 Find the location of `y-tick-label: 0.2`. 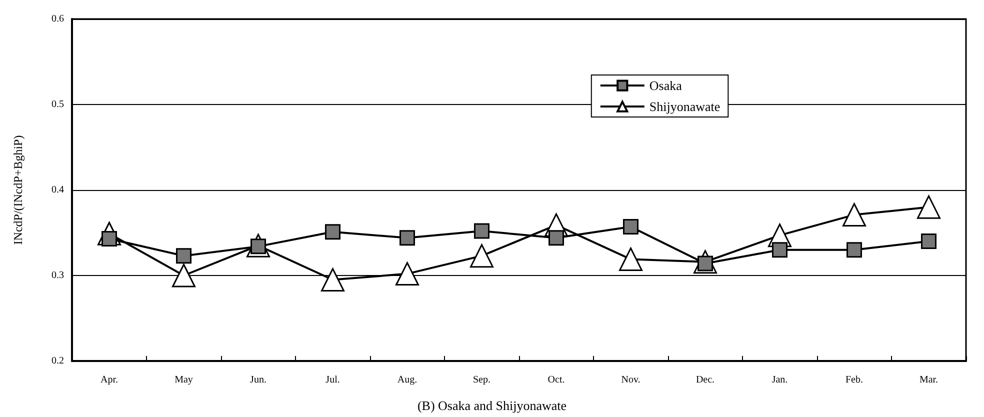

y-tick-label: 0.2 is located at coordinates (58, 361).